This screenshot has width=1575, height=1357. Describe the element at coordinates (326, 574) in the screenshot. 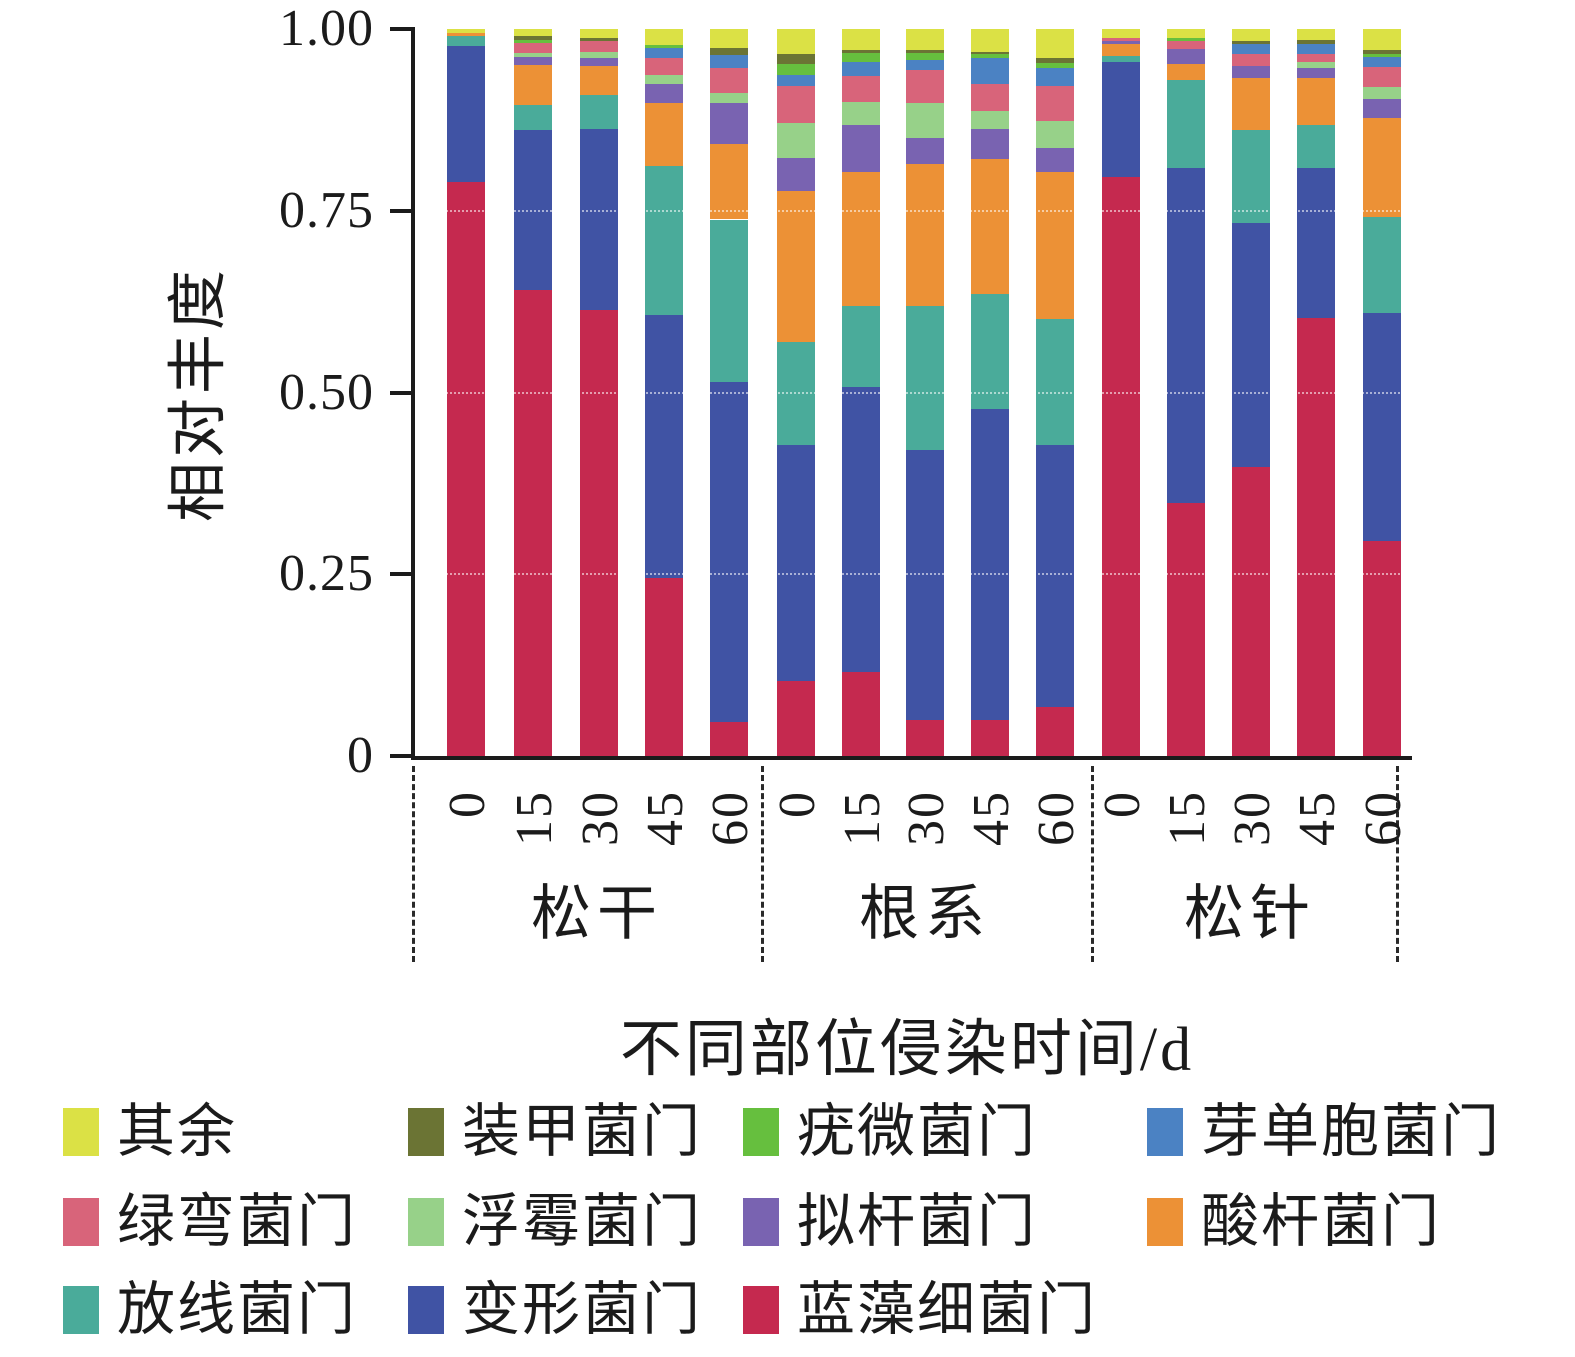

I see `y-tick-label: 0.25` at that location.